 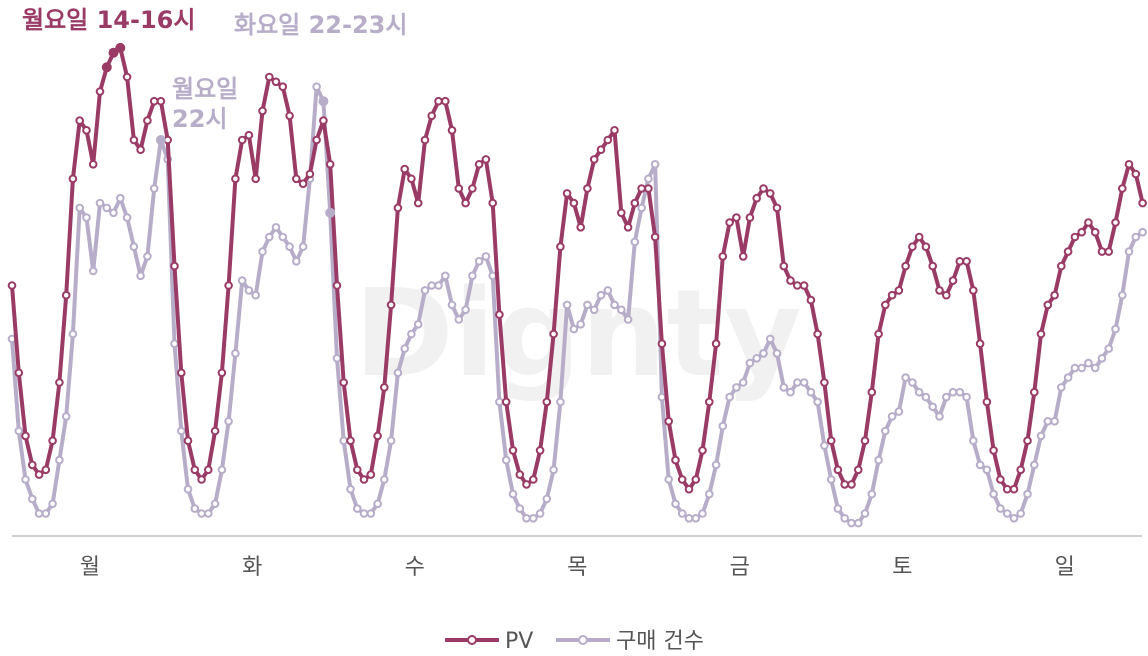 What do you see at coordinates (489, 641) in the screenshot?
I see `legend-item: PV` at bounding box center [489, 641].